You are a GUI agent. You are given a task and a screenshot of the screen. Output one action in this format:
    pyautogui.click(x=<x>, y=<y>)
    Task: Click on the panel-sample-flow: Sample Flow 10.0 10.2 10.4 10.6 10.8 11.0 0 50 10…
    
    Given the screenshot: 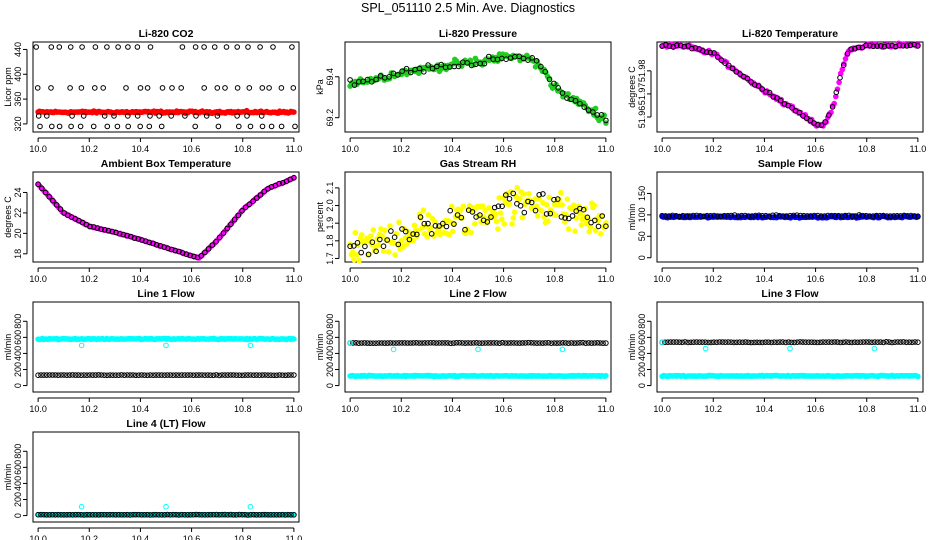 What is the action you would take?
    pyautogui.click(x=776, y=221)
    